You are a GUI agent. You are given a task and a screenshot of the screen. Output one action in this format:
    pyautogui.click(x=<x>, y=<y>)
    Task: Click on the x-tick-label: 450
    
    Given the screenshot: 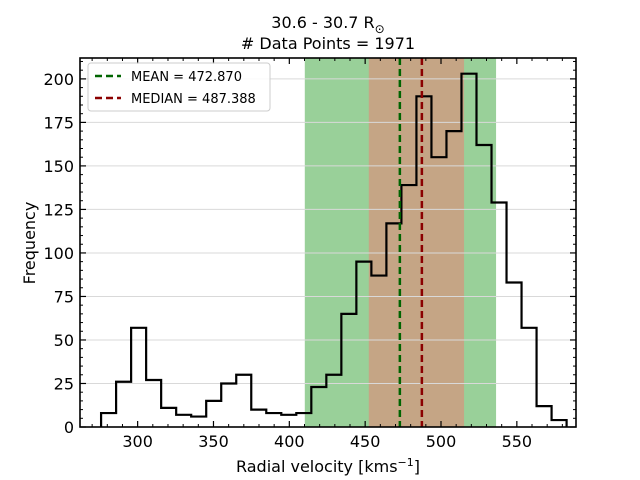 What is the action you would take?
    pyautogui.click(x=365, y=441)
    